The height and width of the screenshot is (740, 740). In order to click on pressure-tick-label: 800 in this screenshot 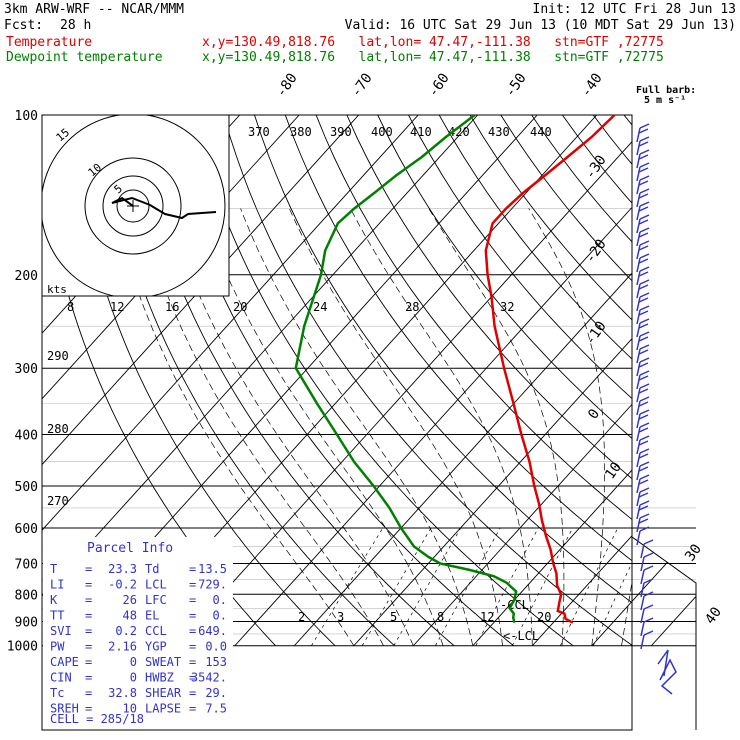, I will do `click(26, 595)`.